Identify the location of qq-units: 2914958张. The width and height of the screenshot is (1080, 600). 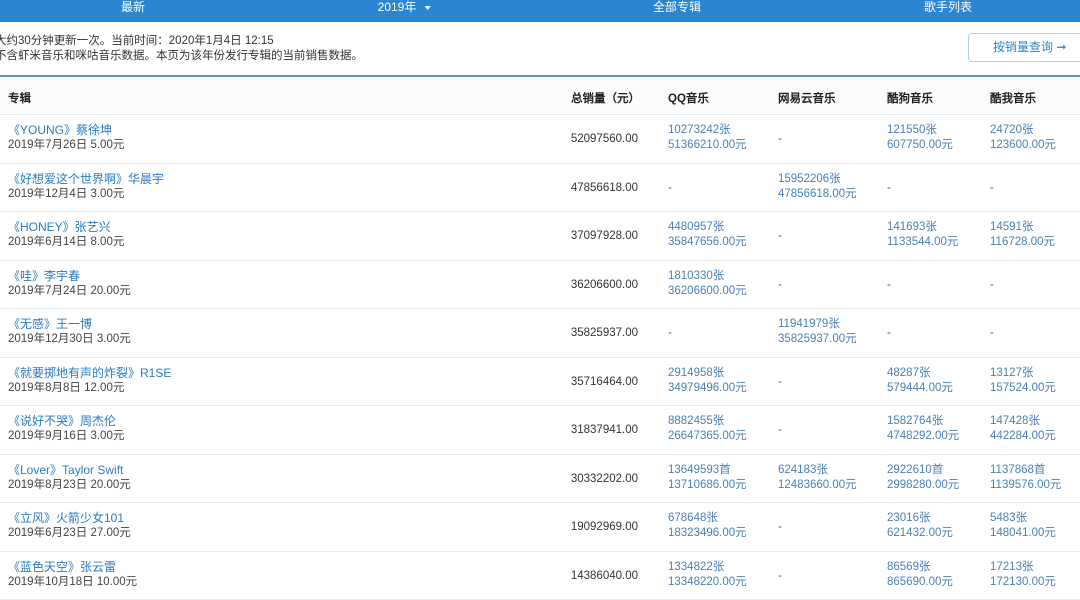
(707, 373).